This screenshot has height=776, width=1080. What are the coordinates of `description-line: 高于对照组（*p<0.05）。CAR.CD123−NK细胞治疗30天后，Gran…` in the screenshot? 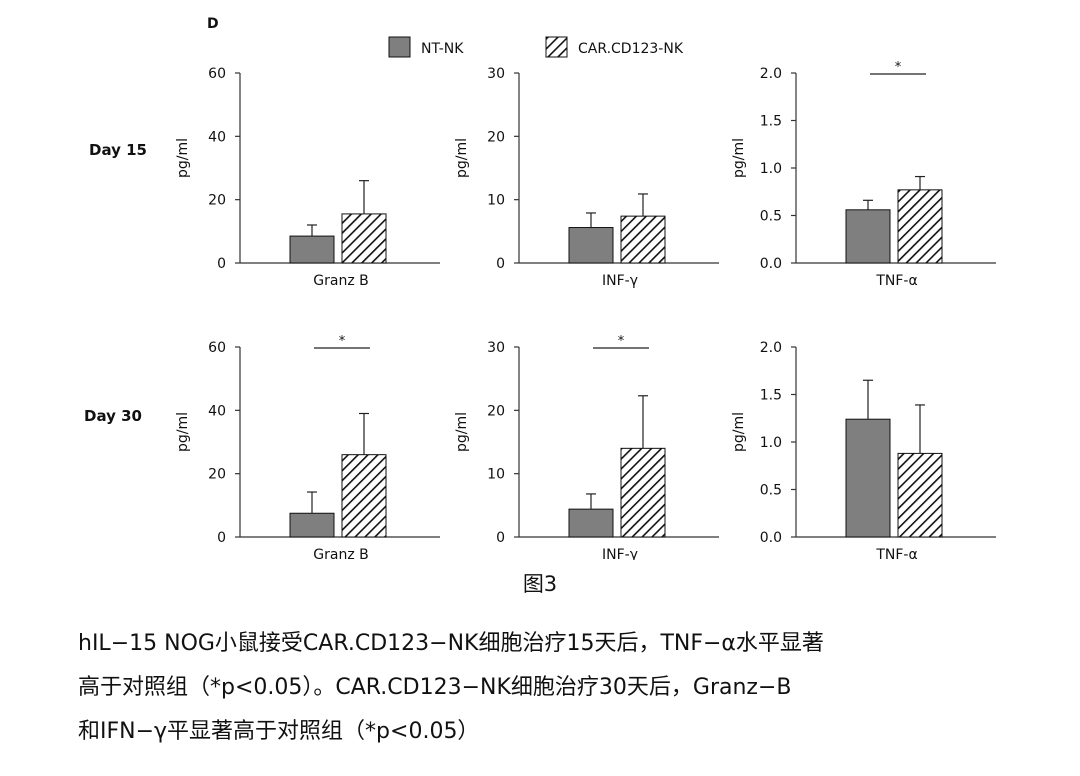 It's located at (435, 687).